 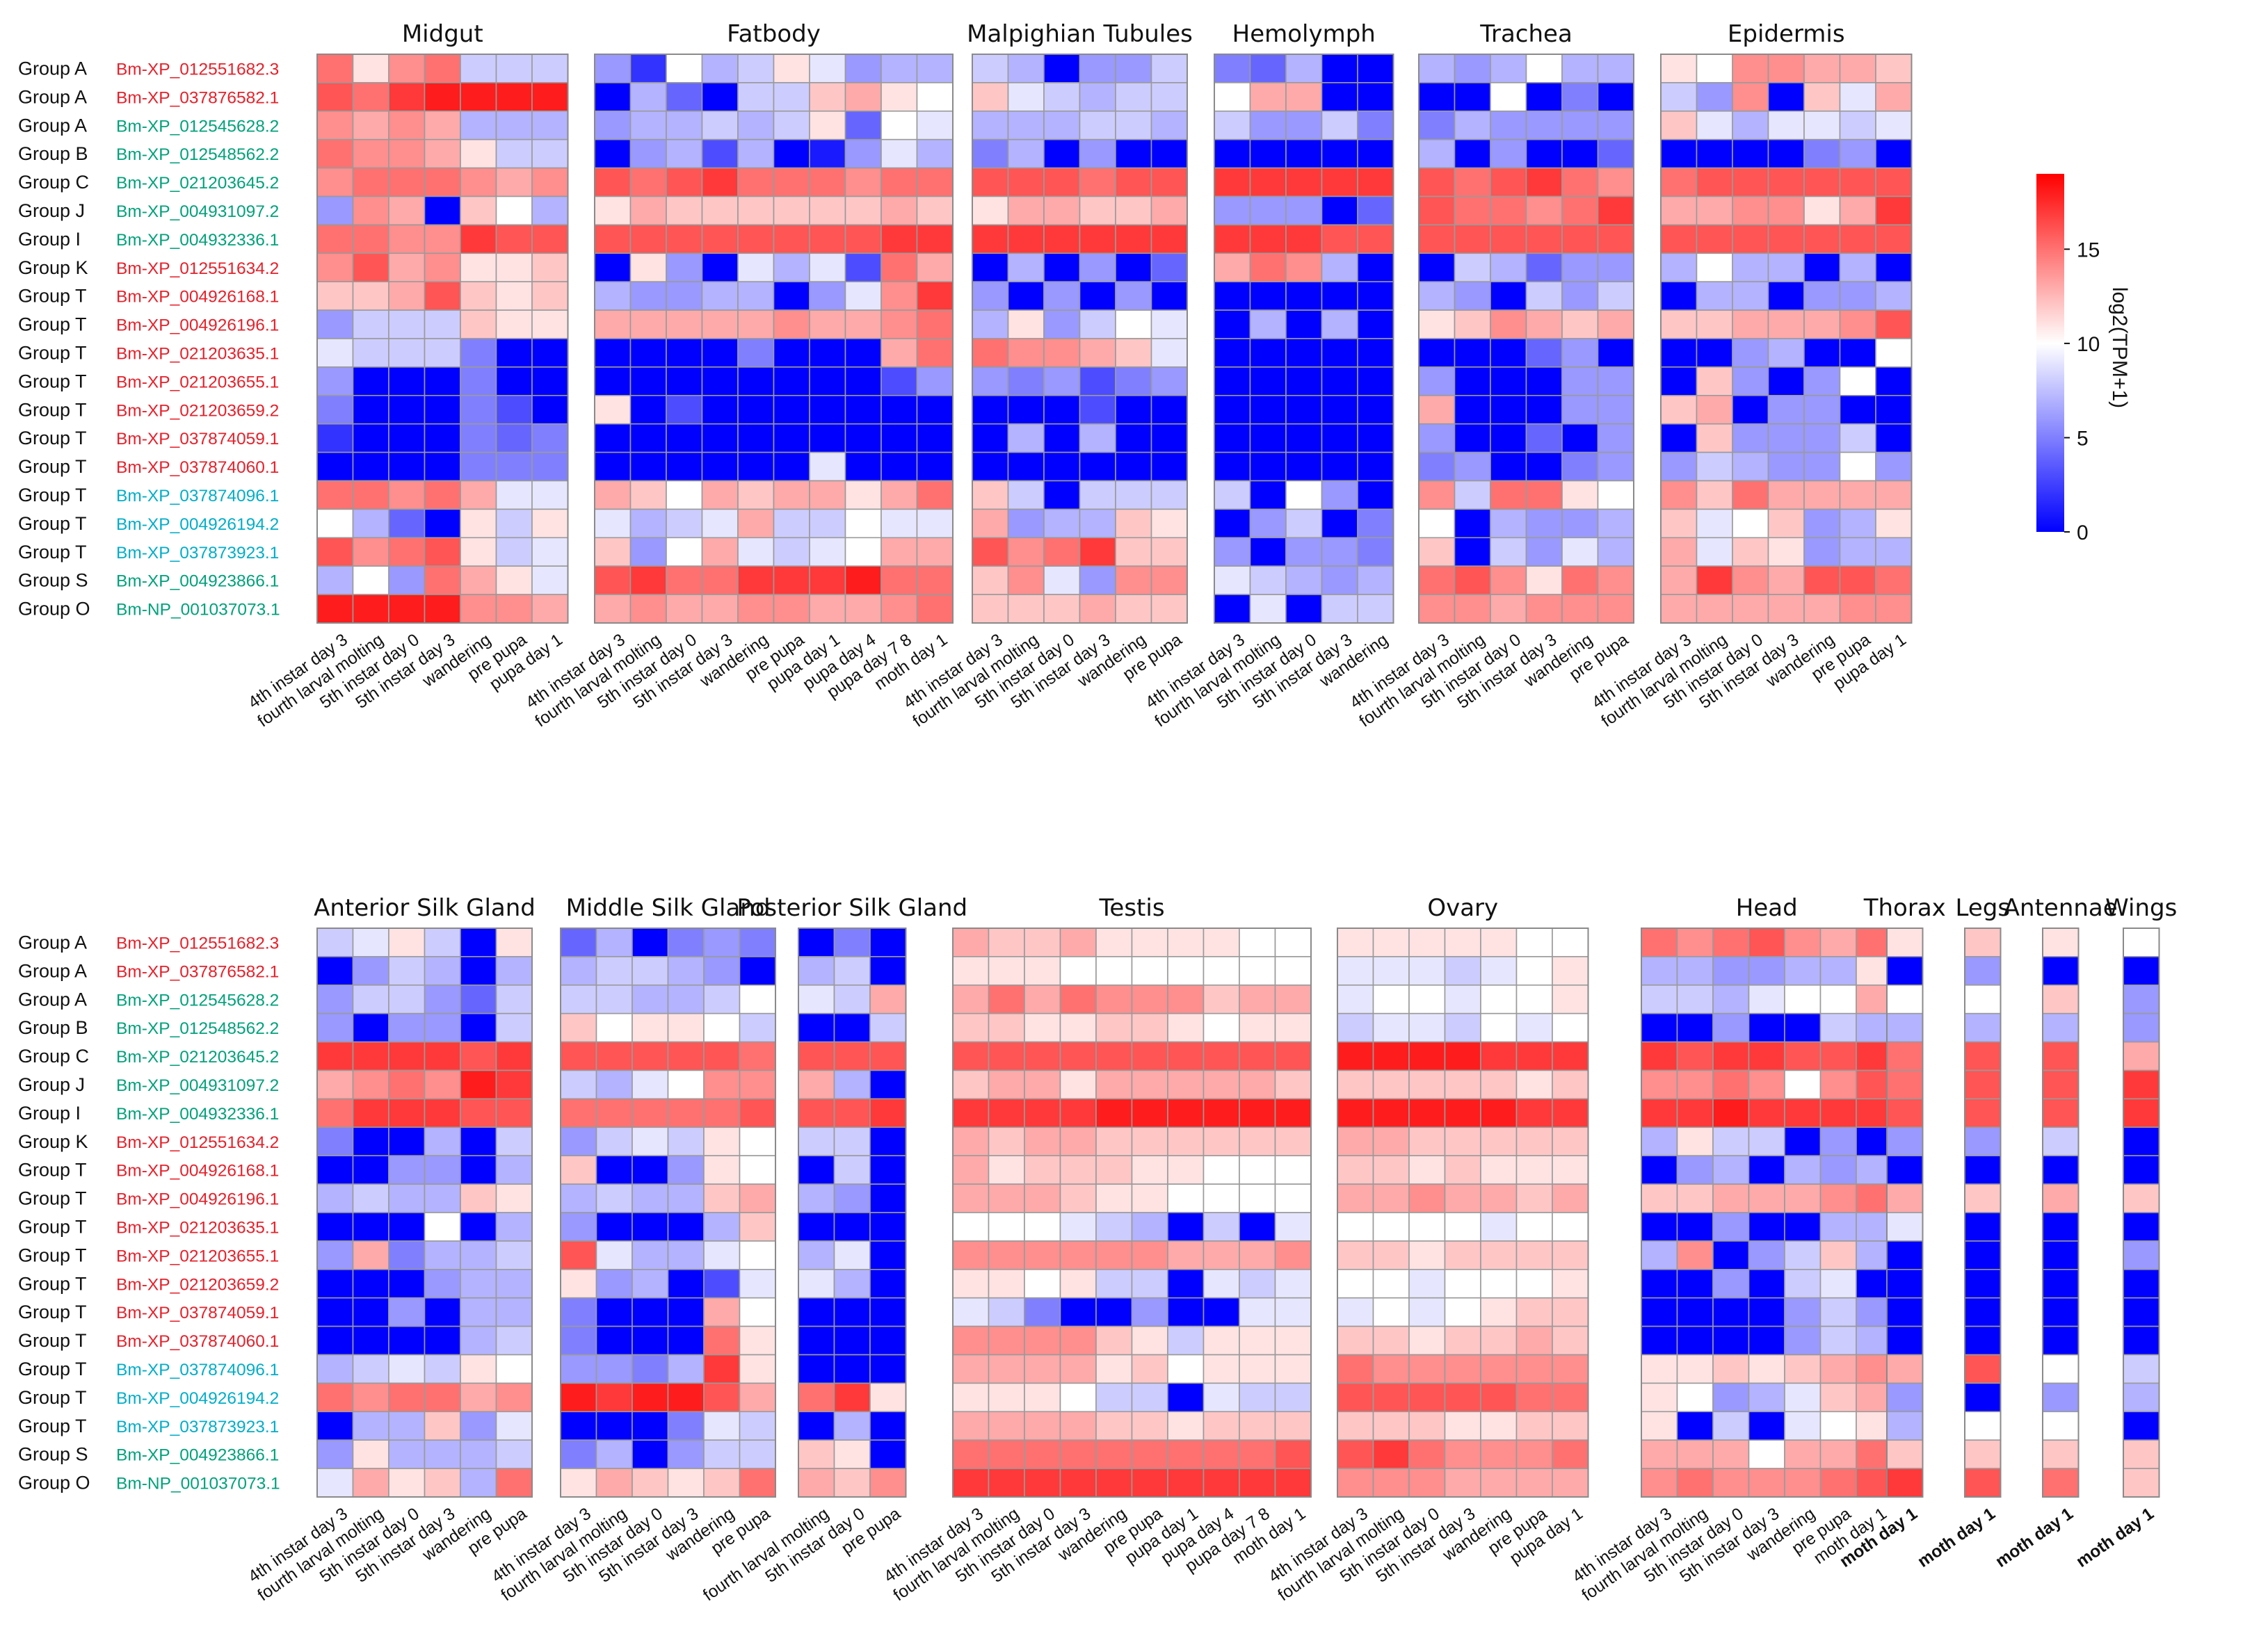 I want to click on panel-title-hemolymph: Hemolymph, so click(x=1304, y=34).